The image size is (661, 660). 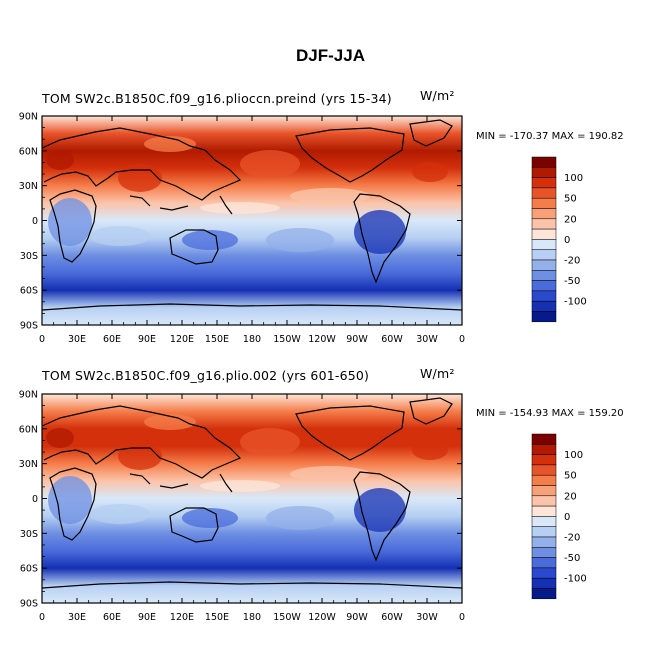 I want to click on panel-2-years-label: (yrs 601-650), so click(x=325, y=375).